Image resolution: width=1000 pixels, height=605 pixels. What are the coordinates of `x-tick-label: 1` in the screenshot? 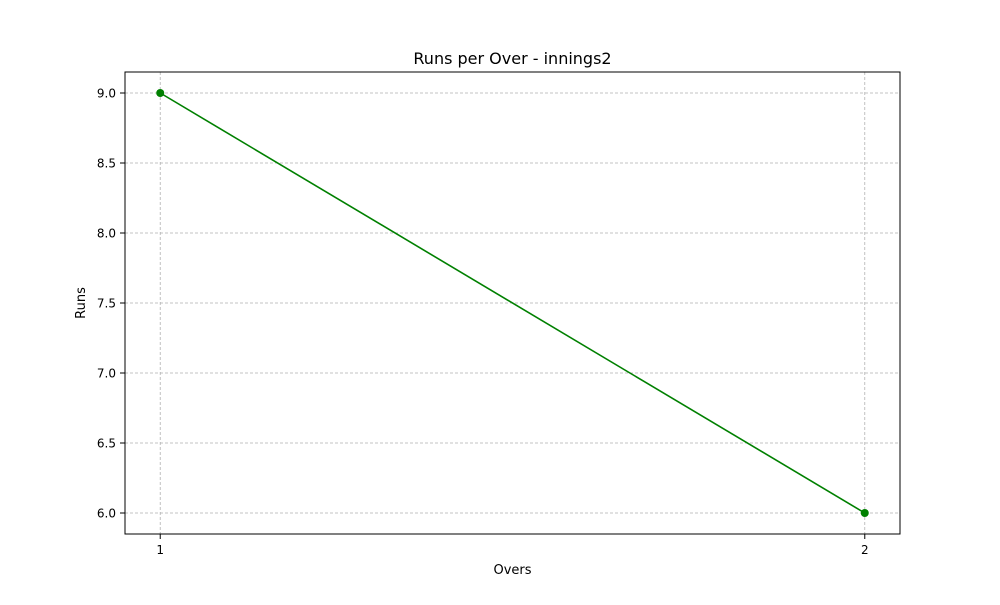 It's located at (160, 550).